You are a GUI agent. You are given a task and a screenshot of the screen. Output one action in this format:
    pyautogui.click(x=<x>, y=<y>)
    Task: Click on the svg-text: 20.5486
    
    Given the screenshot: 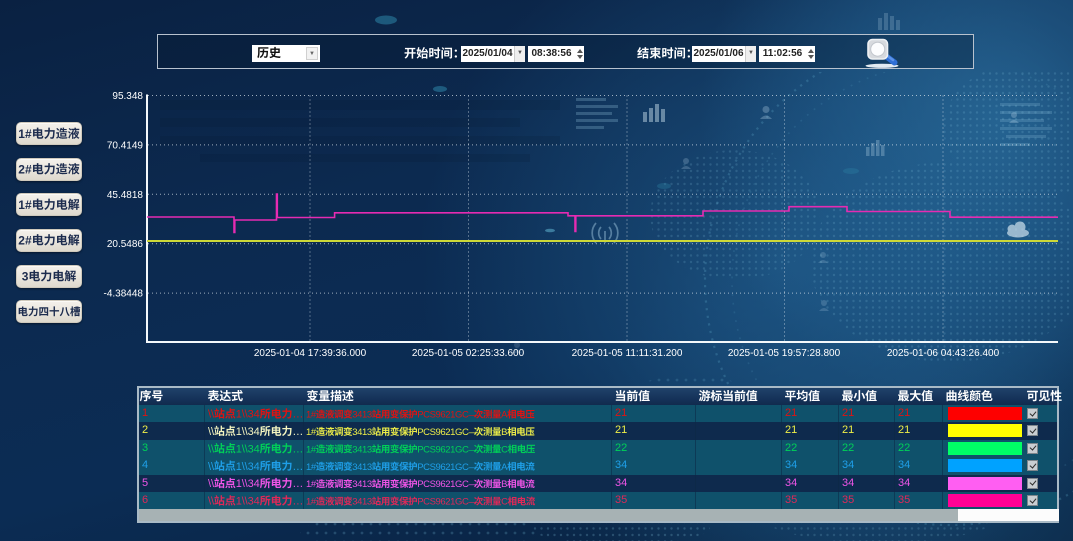 What is the action you would take?
    pyautogui.click(x=125, y=244)
    